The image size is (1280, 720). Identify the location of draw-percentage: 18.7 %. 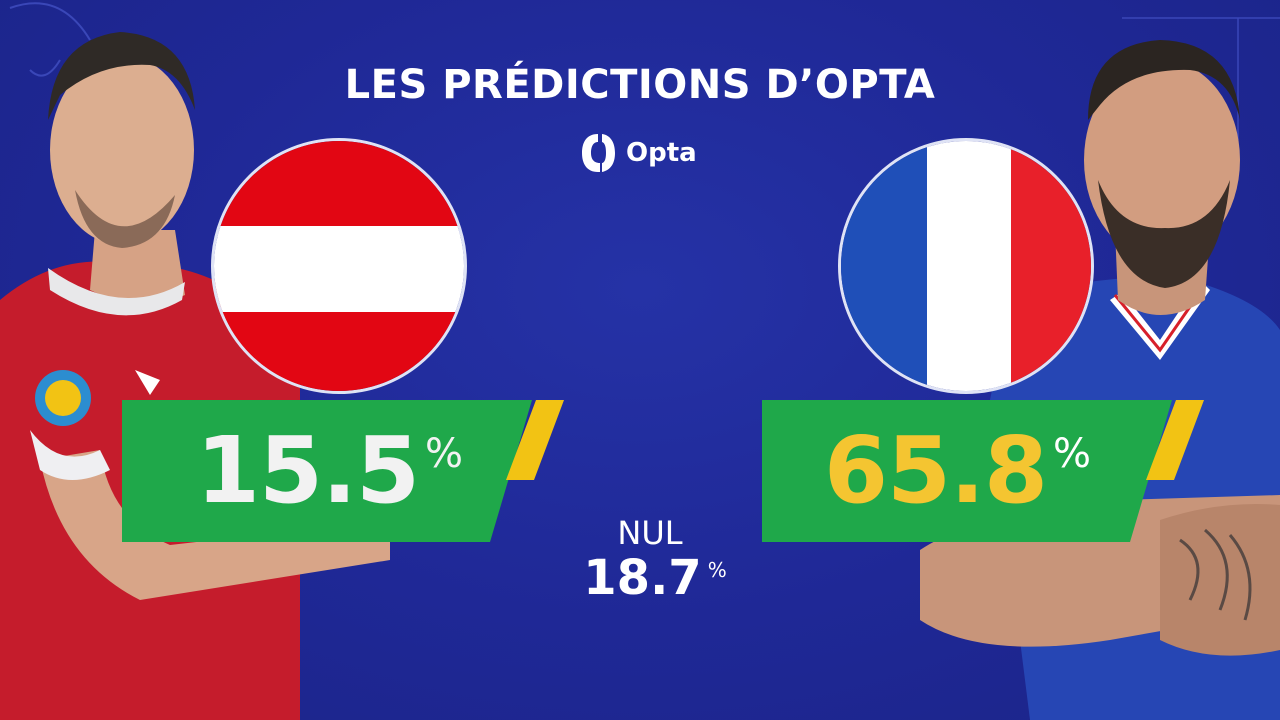
(650, 578).